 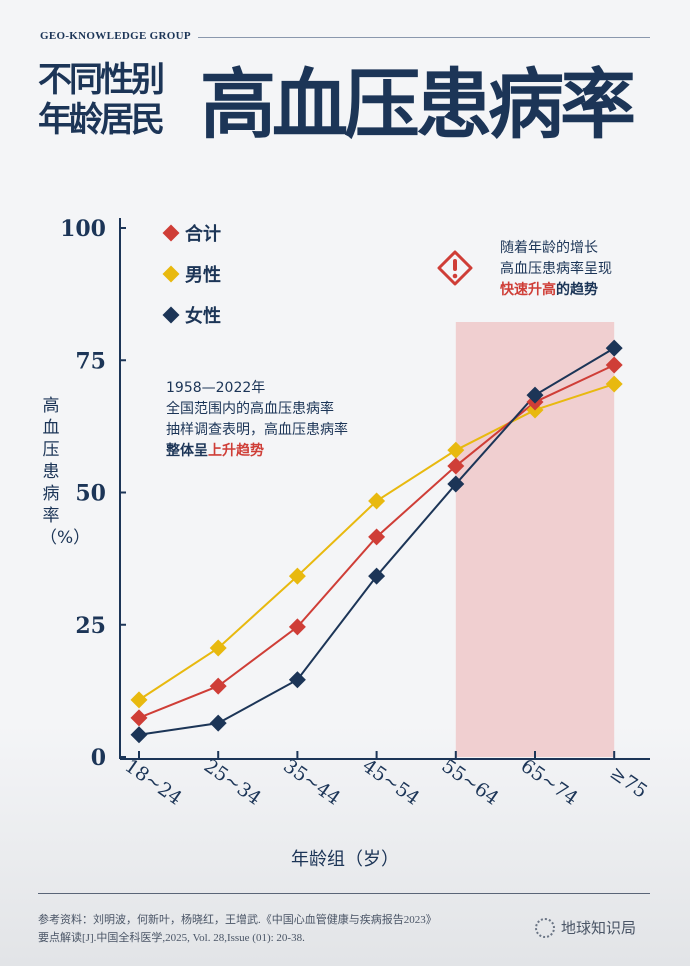 What do you see at coordinates (236, 451) in the screenshot?
I see `annotation-highlight: 上升趋势` at bounding box center [236, 451].